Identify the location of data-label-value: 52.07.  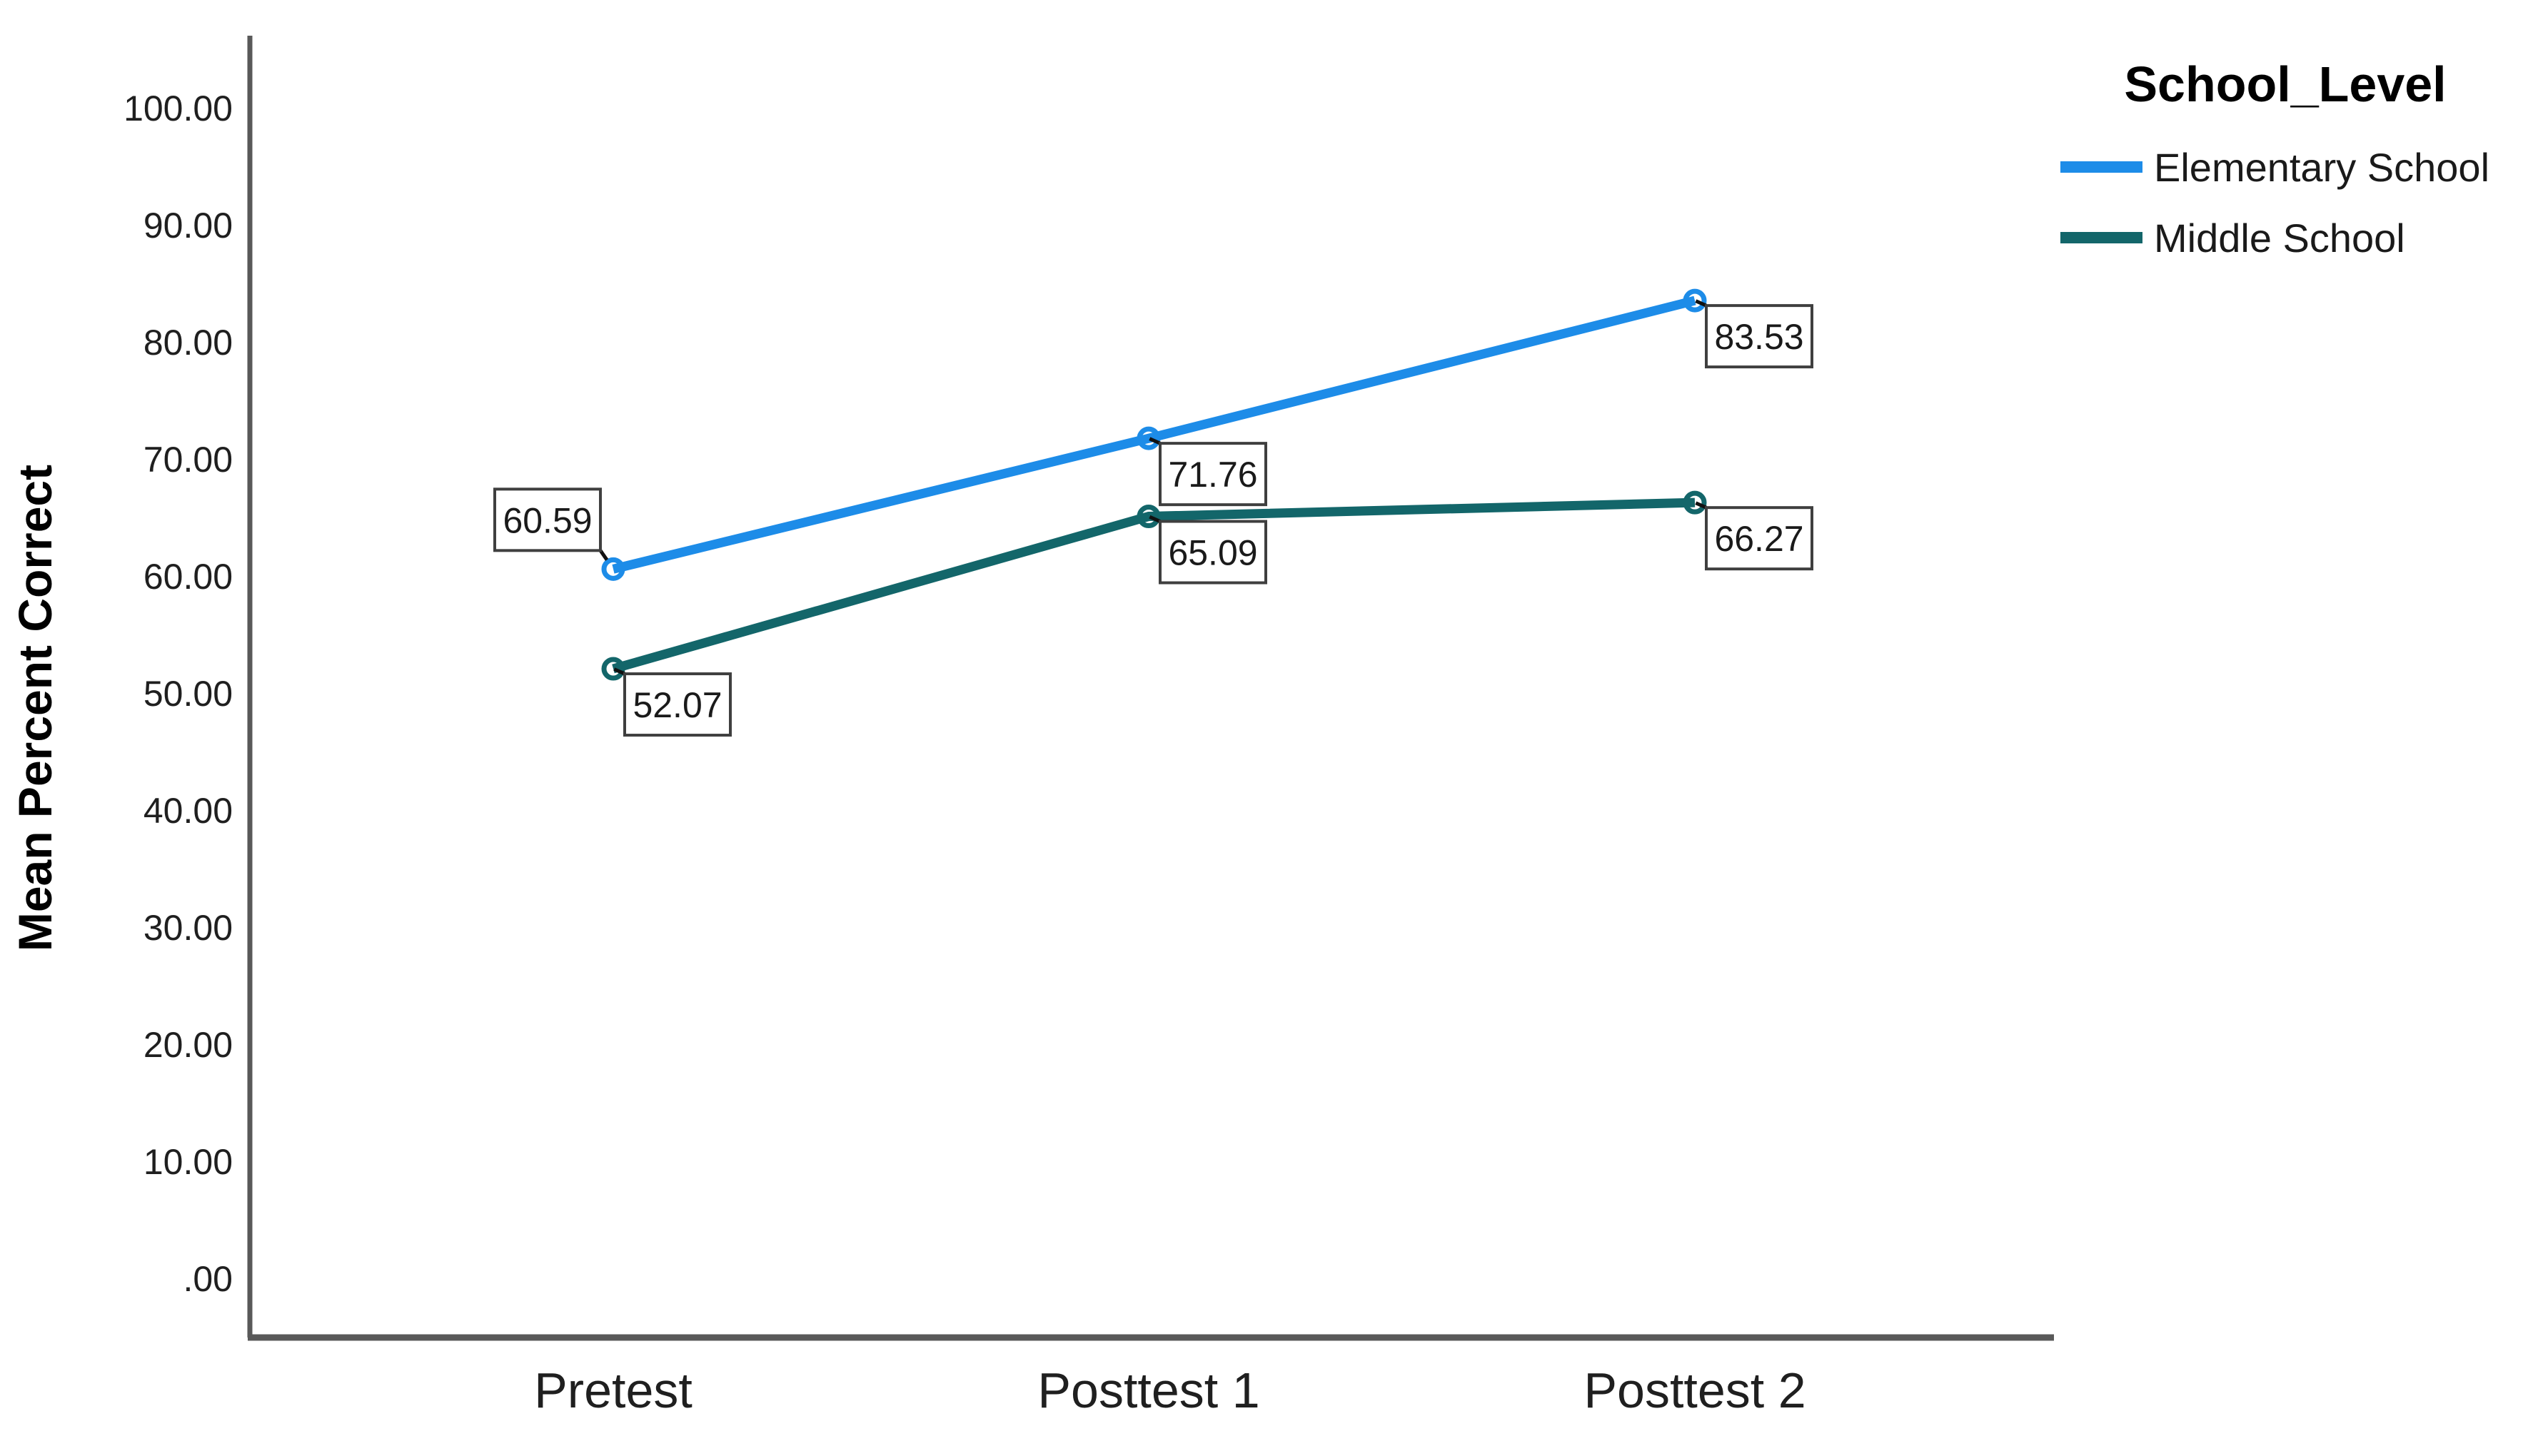
(678, 705).